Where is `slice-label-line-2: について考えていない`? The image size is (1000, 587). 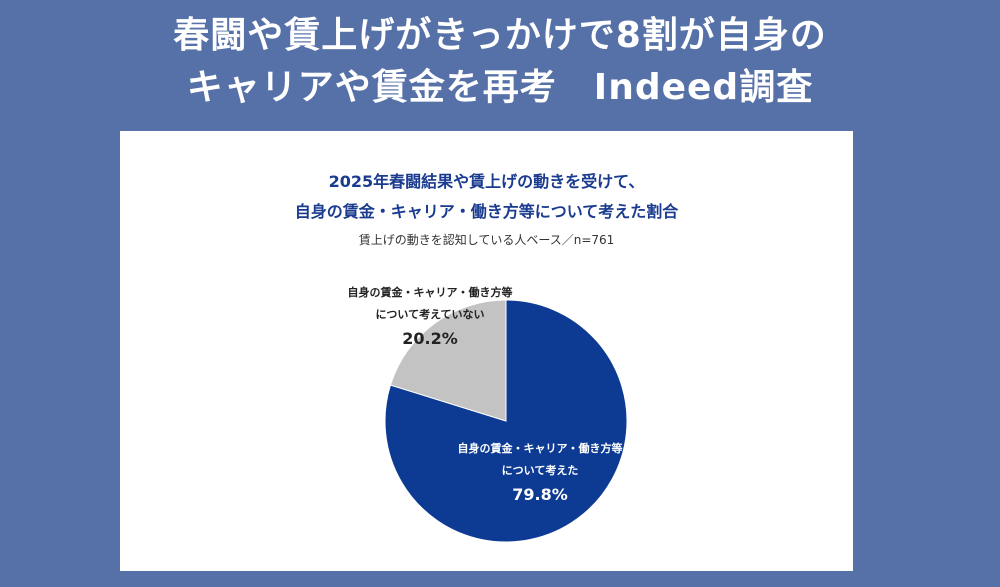
slice-label-line-2: について考えていない is located at coordinates (430, 314).